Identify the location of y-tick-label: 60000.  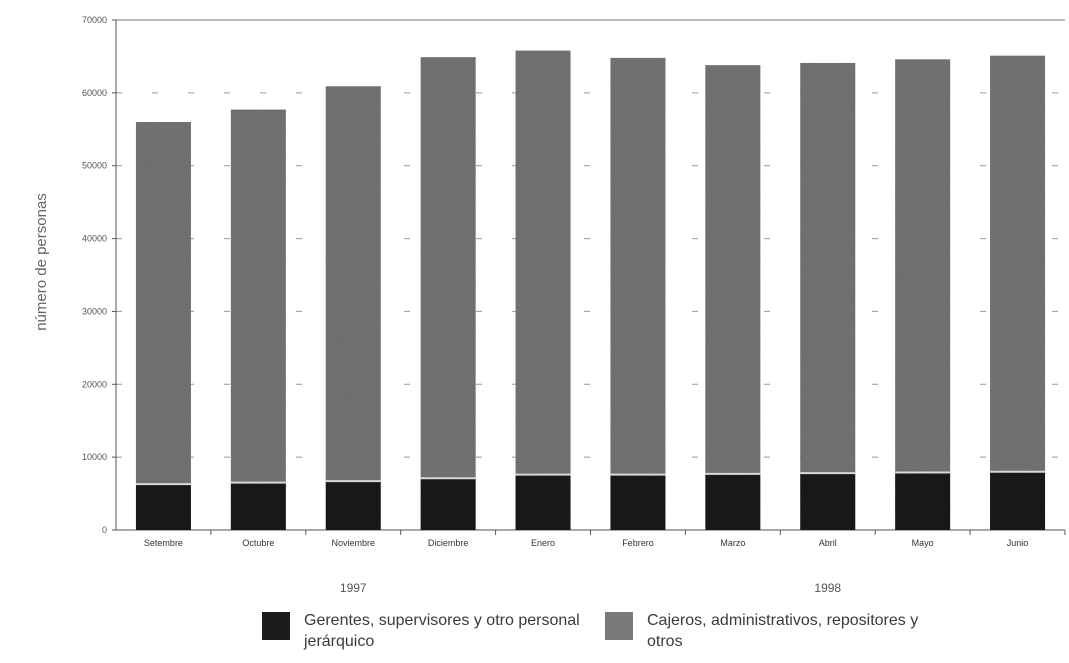
(94, 93).